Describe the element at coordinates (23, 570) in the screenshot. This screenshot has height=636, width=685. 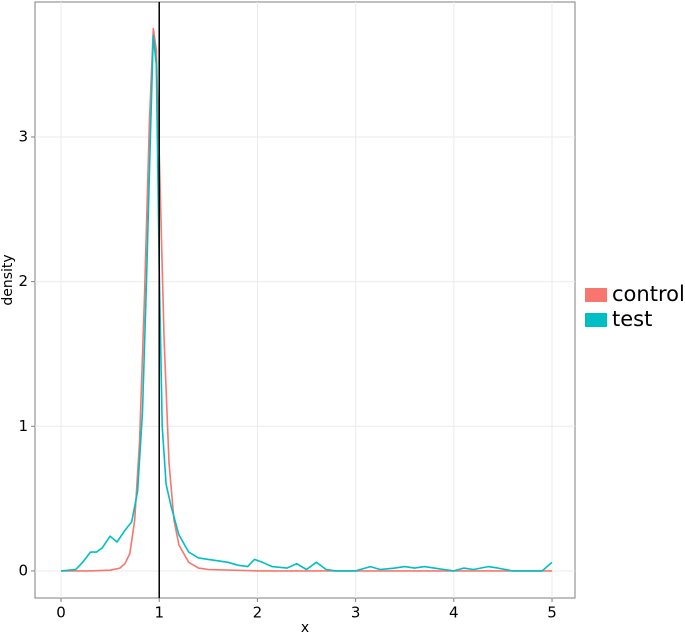
I see `y-tick-label: 0` at that location.